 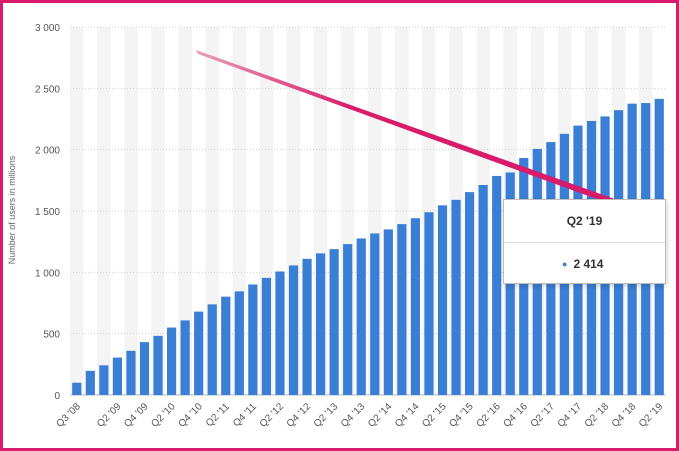 I want to click on x-tick-label: Q2 '13, so click(x=326, y=415).